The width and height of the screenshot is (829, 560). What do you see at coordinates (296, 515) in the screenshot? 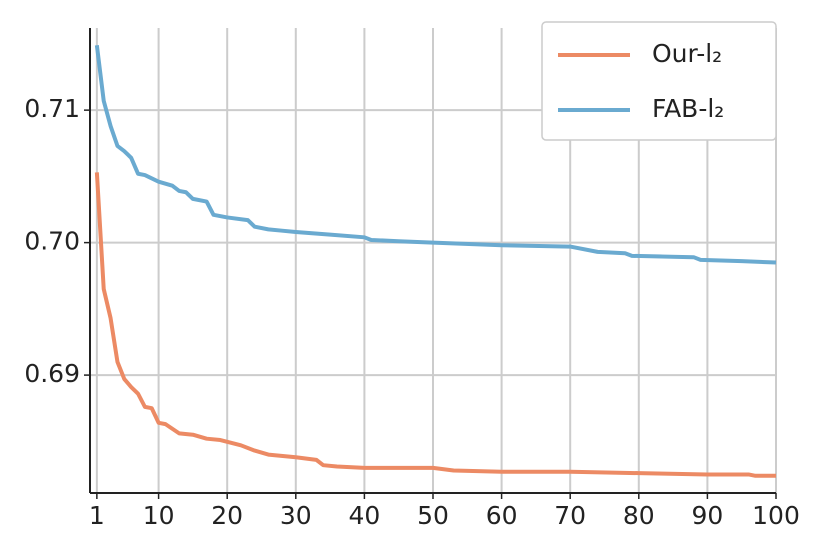
I see `x-tick-label: 30` at bounding box center [296, 515].